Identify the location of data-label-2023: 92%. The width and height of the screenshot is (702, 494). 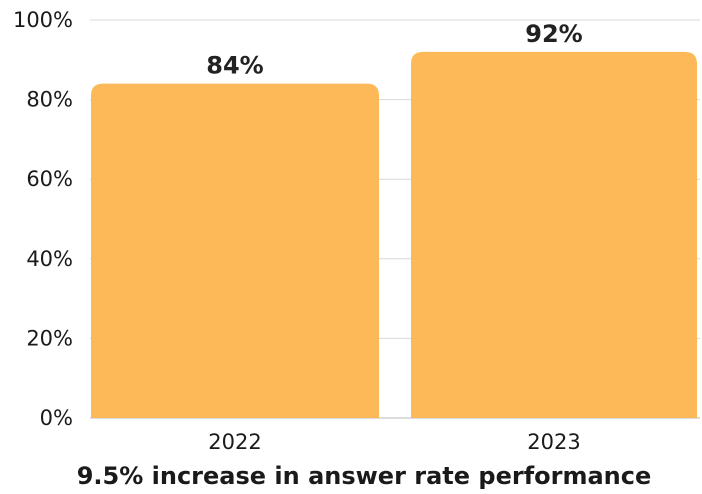
(553, 34).